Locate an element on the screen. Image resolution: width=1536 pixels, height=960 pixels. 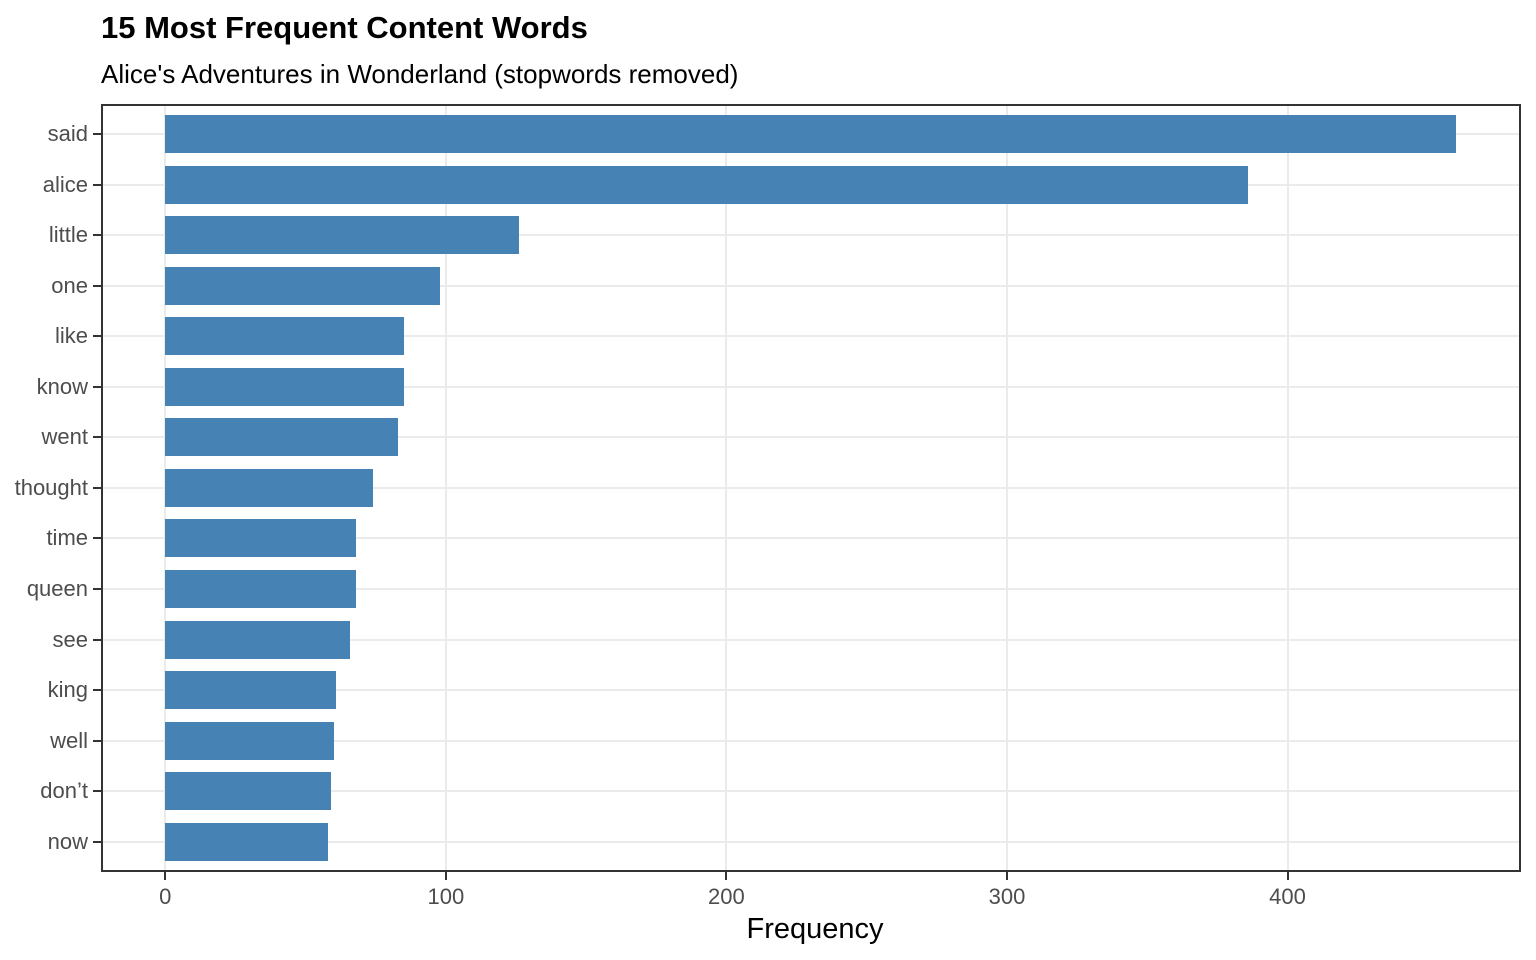
chart-title: 15 Most Frequent Content Words is located at coordinates (344, 27).